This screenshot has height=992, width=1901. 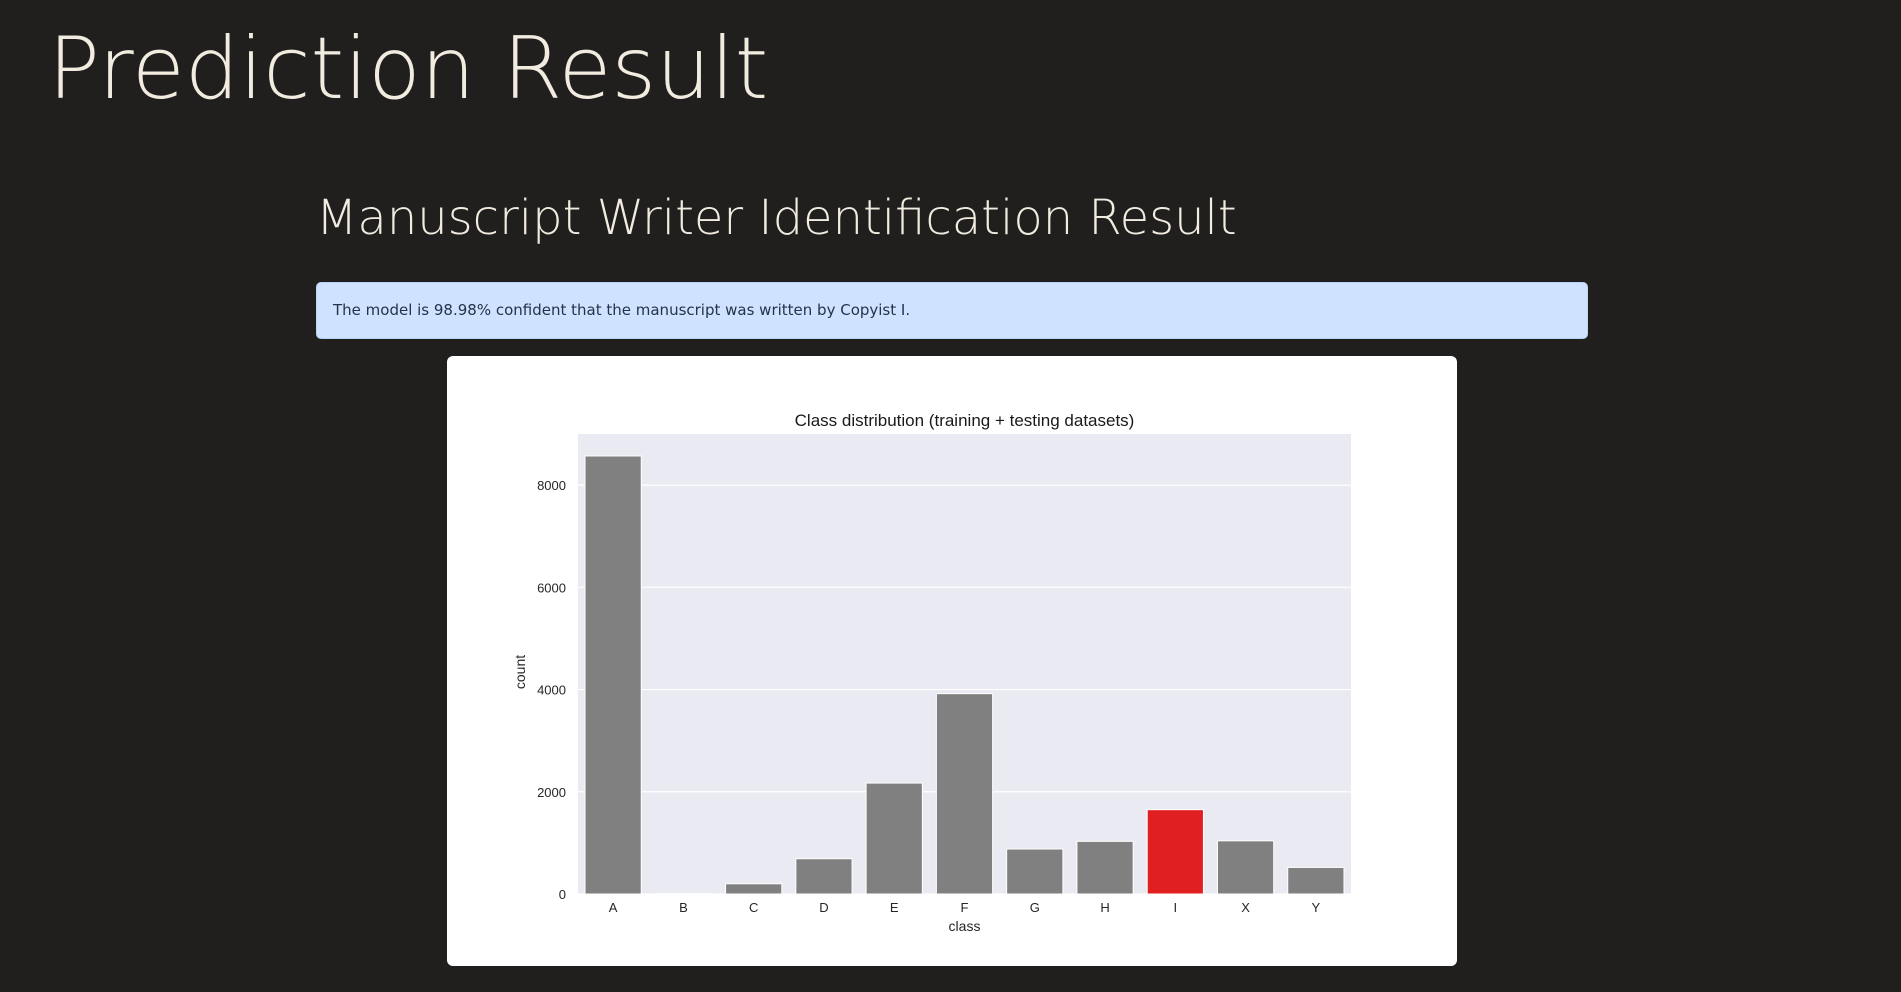 What do you see at coordinates (1245, 867) in the screenshot?
I see `bar-x` at bounding box center [1245, 867].